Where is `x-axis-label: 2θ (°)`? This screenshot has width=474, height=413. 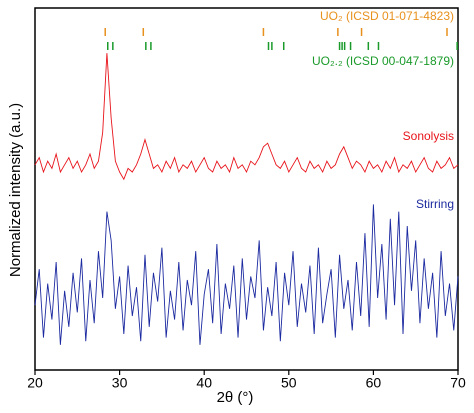 x-axis-label: 2θ (°) is located at coordinates (235, 397).